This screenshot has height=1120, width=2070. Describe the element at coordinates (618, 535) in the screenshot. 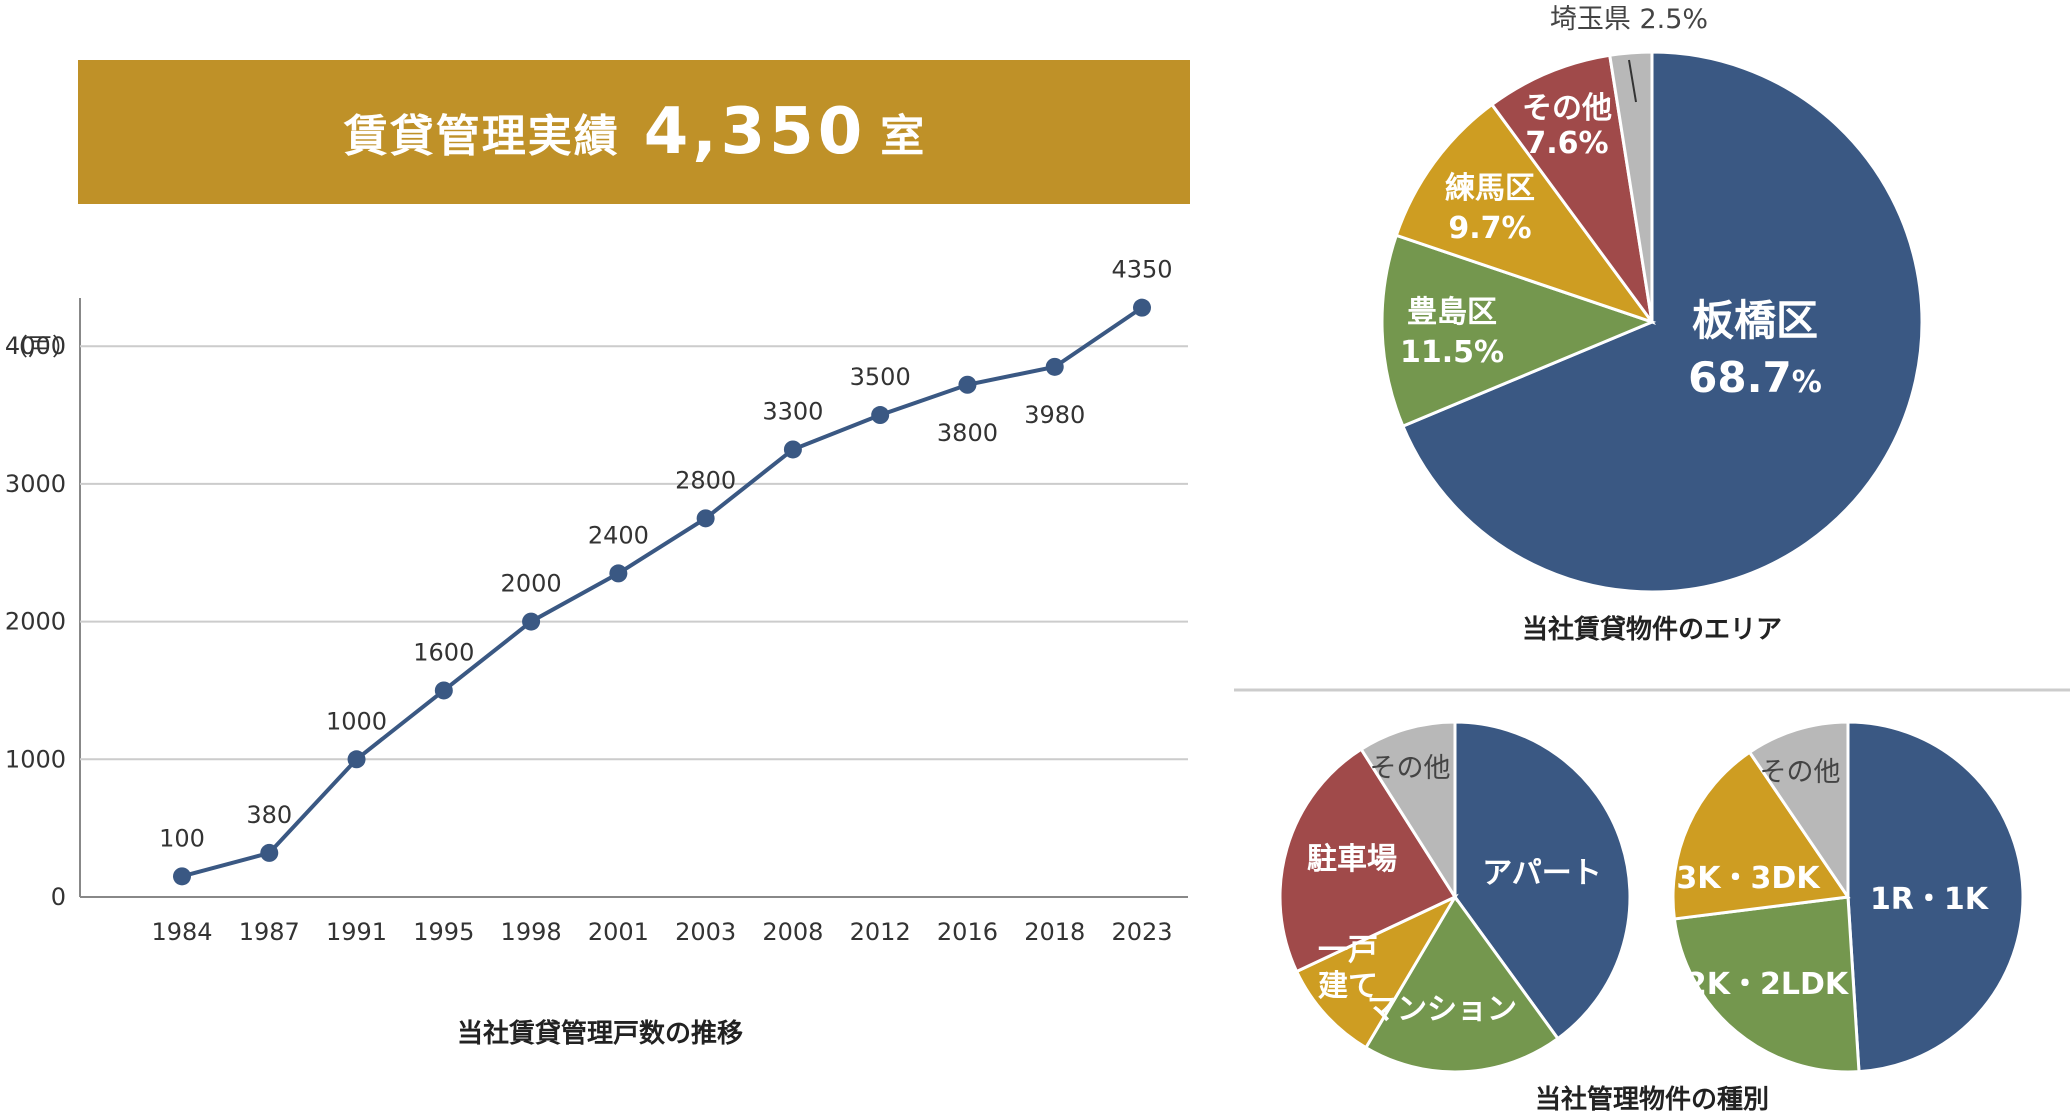

I see `data-label: 2400` at that location.